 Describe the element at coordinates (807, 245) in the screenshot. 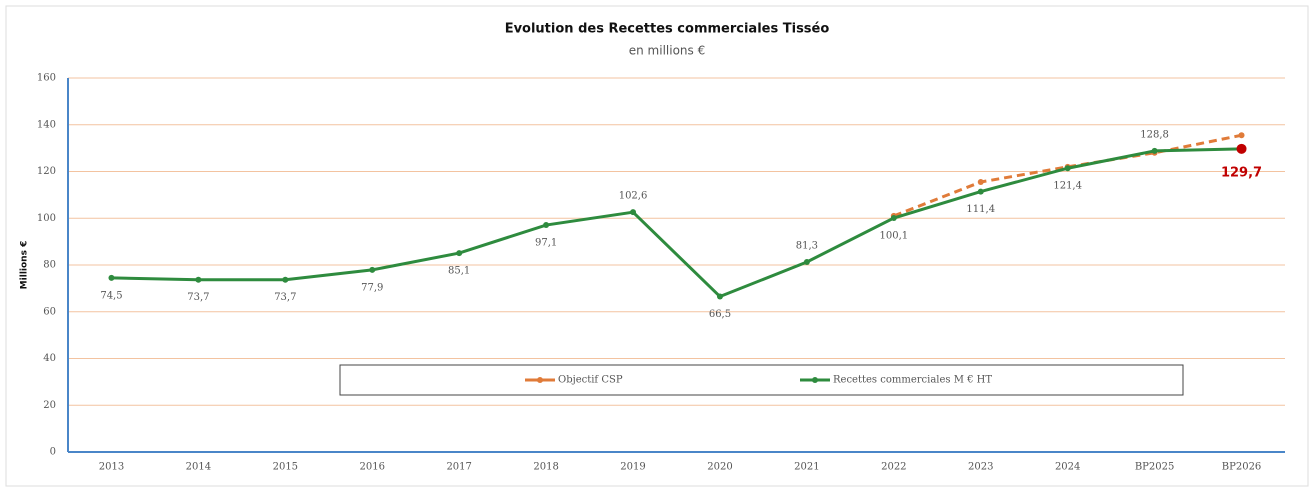

I see `data-label: 81,3` at that location.